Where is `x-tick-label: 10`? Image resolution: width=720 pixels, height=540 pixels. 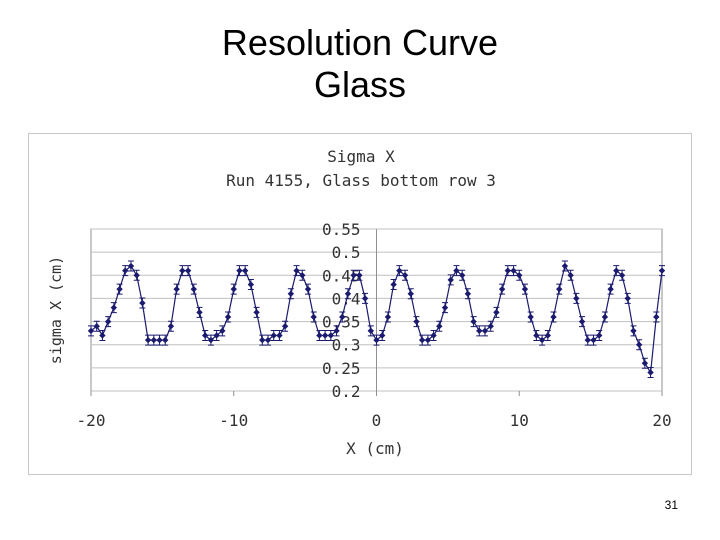 x-tick-label: 10 is located at coordinates (519, 420).